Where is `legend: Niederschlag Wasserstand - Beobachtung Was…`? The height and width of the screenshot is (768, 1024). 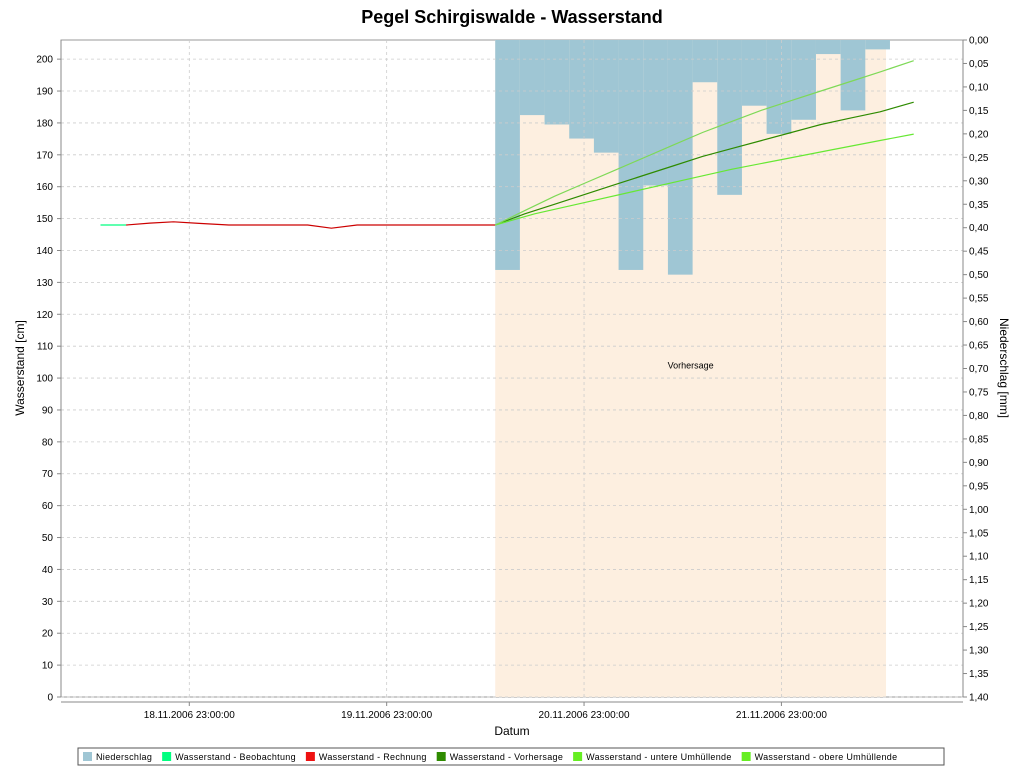 legend: Niederschlag Wasserstand - Beobachtung Was… is located at coordinates (511, 756).